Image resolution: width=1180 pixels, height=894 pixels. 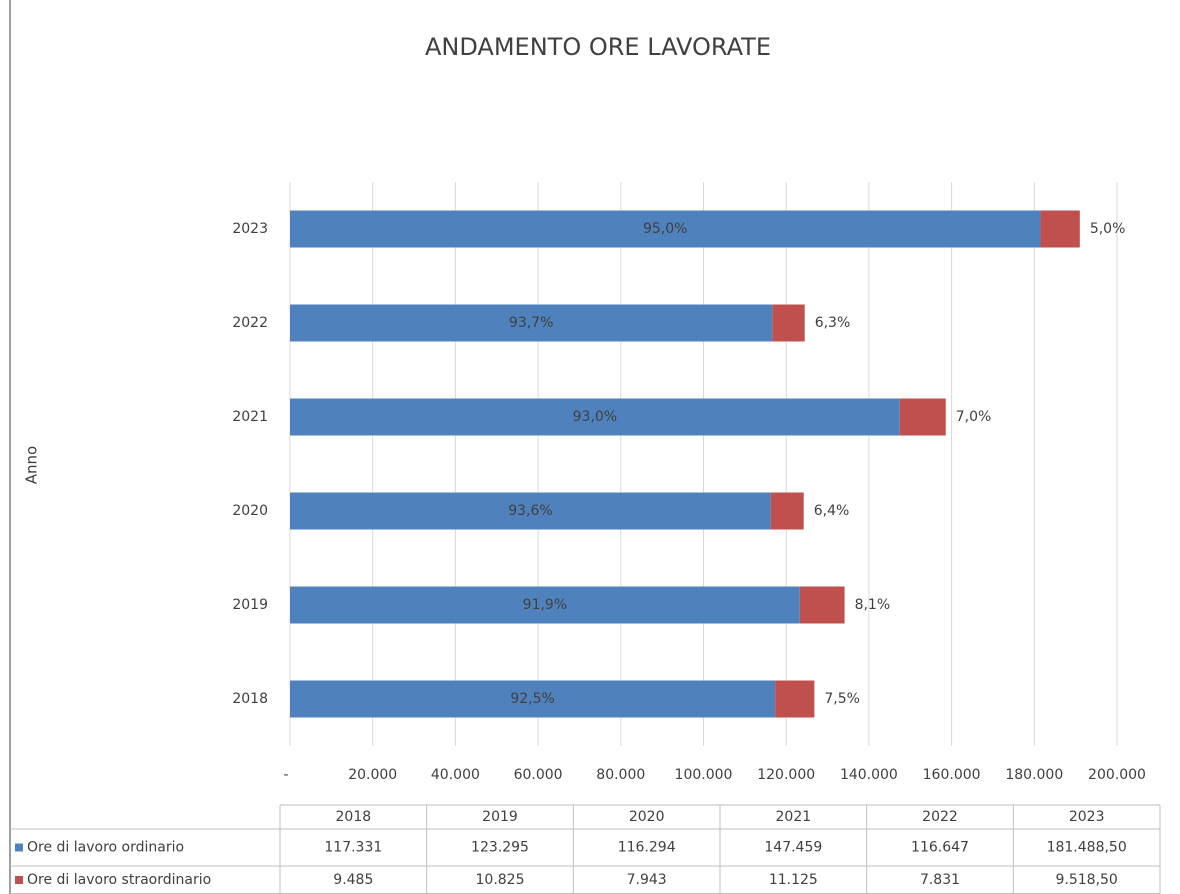 I want to click on table-cell: 116.647, so click(x=940, y=848).